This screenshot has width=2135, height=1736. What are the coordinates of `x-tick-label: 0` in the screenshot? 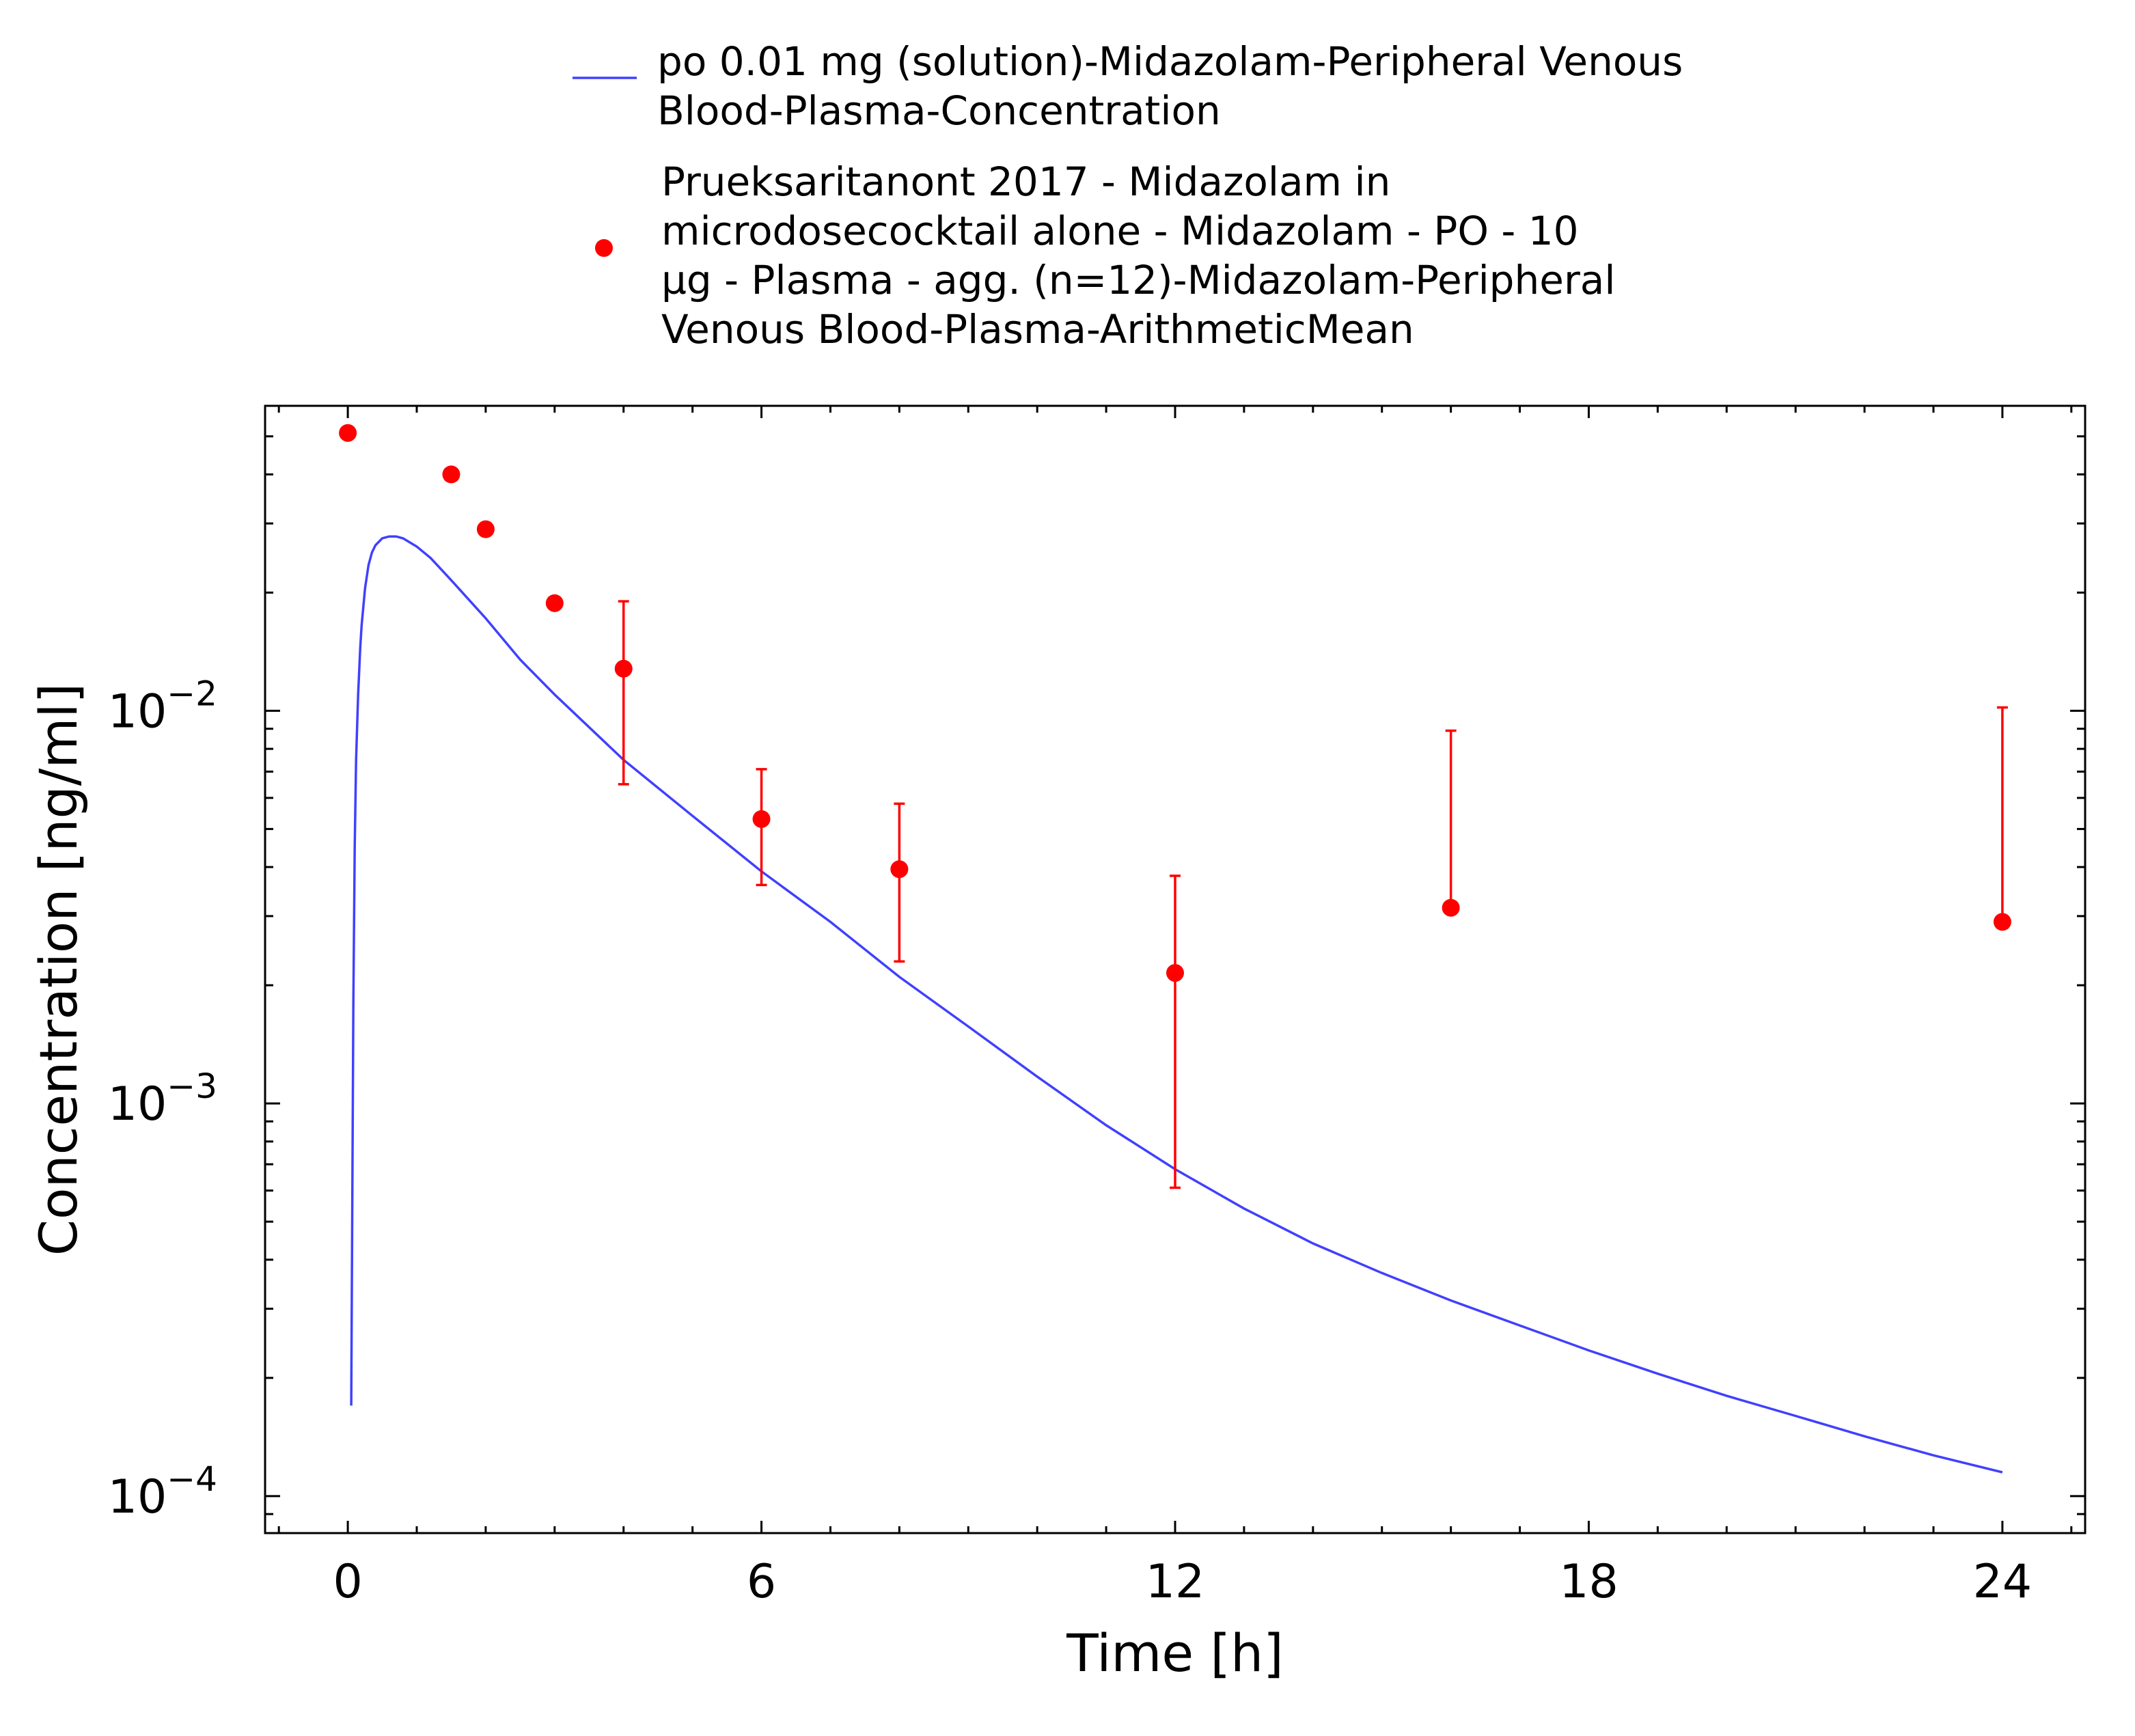 It's located at (348, 1582).